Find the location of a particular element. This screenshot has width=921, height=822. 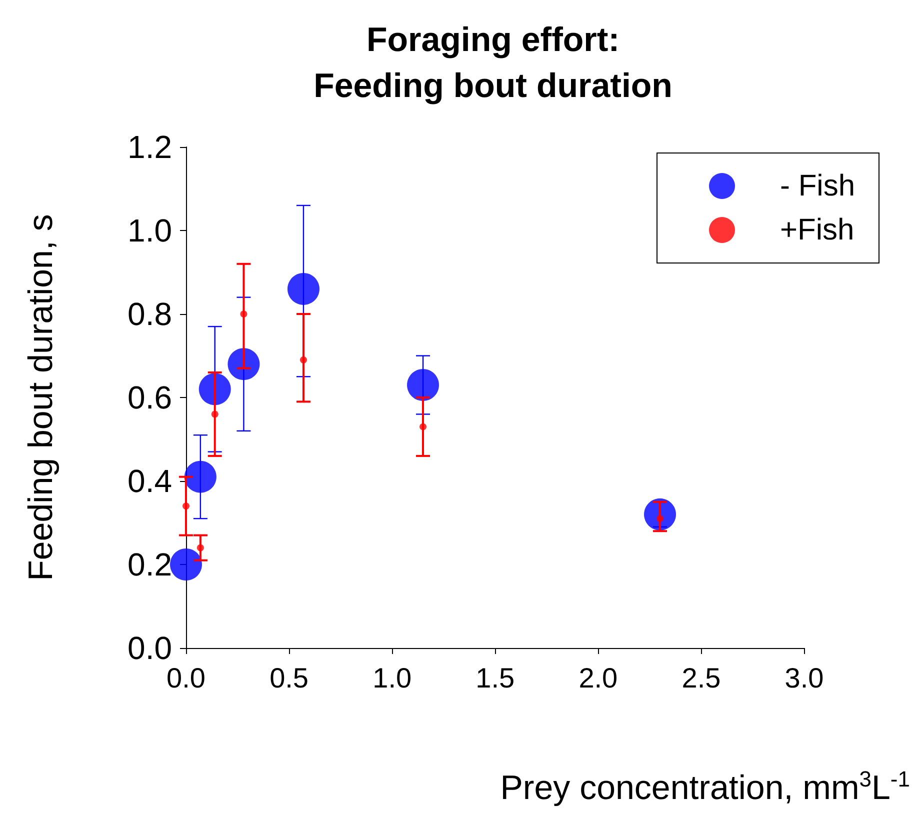

legend-label: +Fish is located at coordinates (817, 230).